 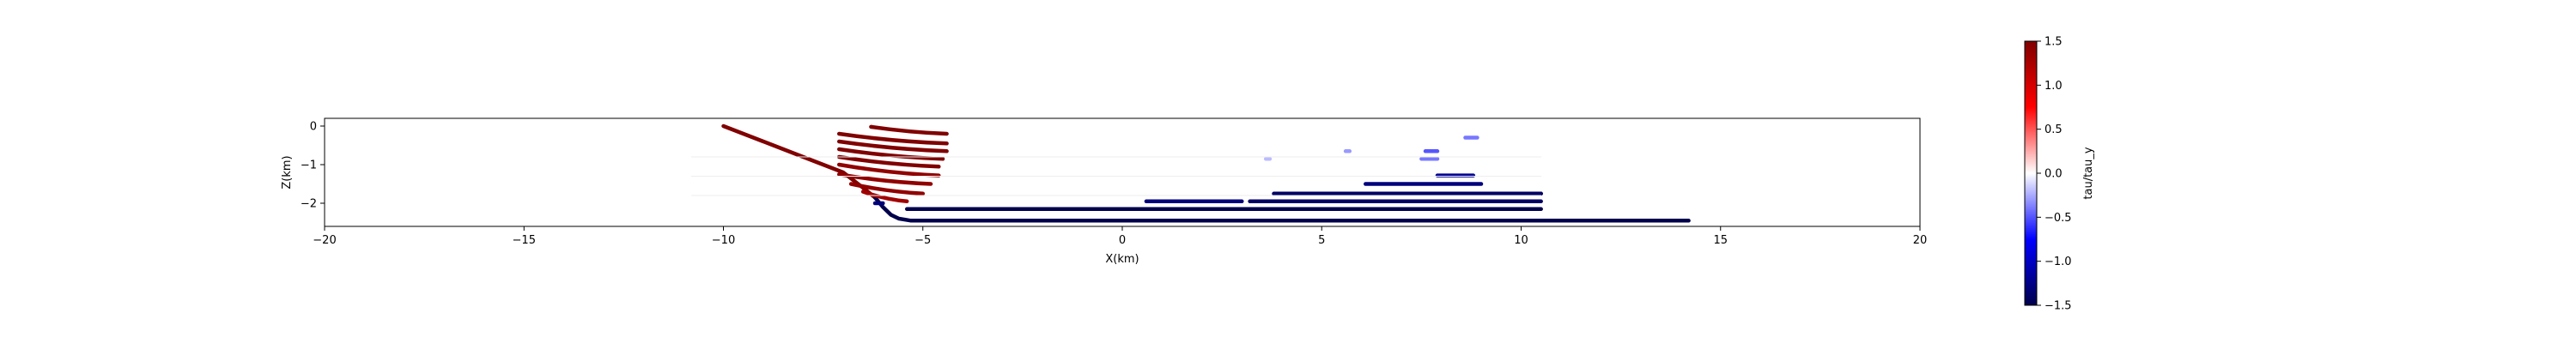 I want to click on colorbar-ticks: 1.5 1.0 0.5 0.0 −0.5 −1.0 −1.5, so click(x=2054, y=174).